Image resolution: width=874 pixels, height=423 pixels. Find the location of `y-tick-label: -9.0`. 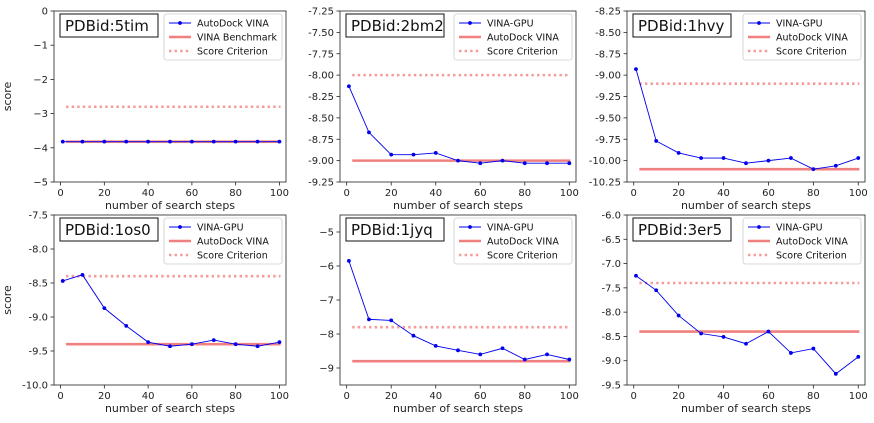

y-tick-label: -9.0 is located at coordinates (38, 318).